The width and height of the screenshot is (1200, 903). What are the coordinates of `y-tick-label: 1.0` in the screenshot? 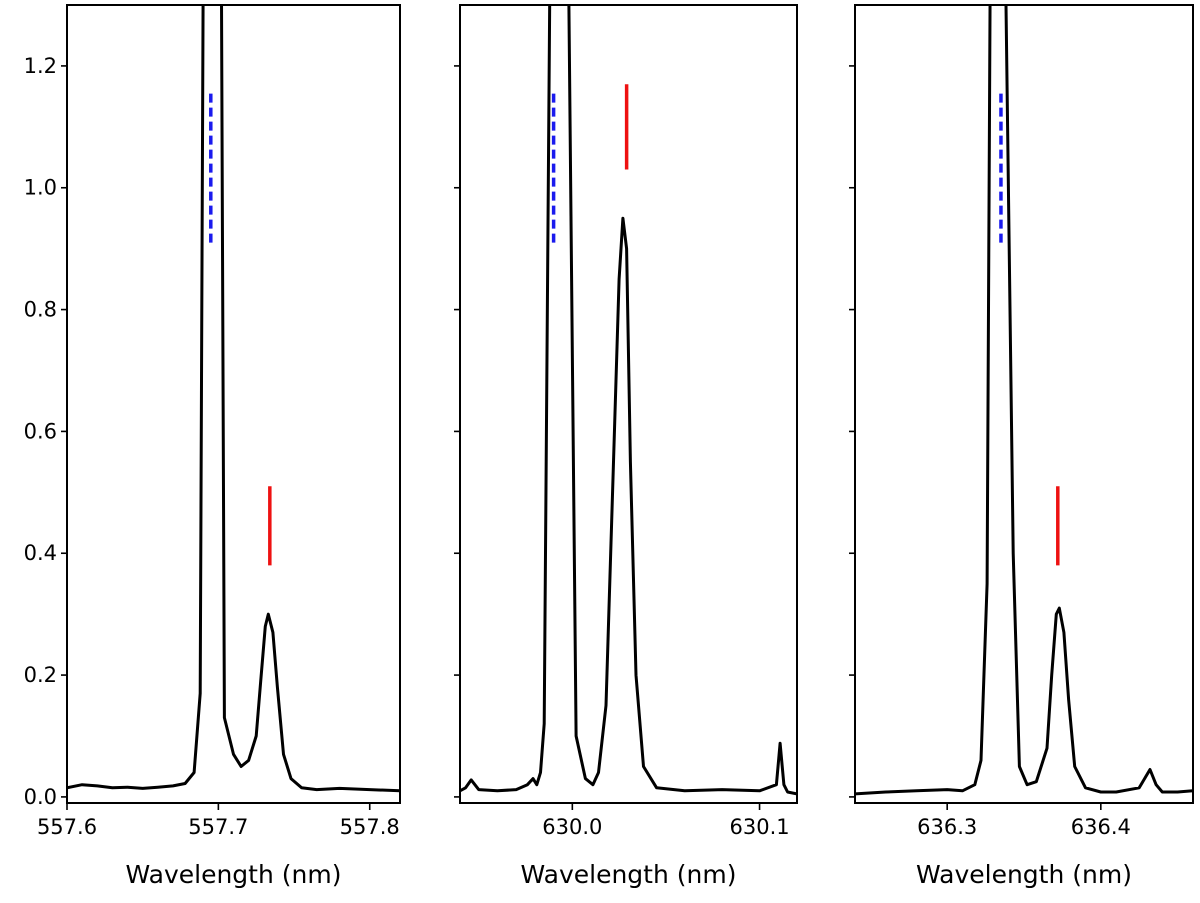 It's located at (40, 188).